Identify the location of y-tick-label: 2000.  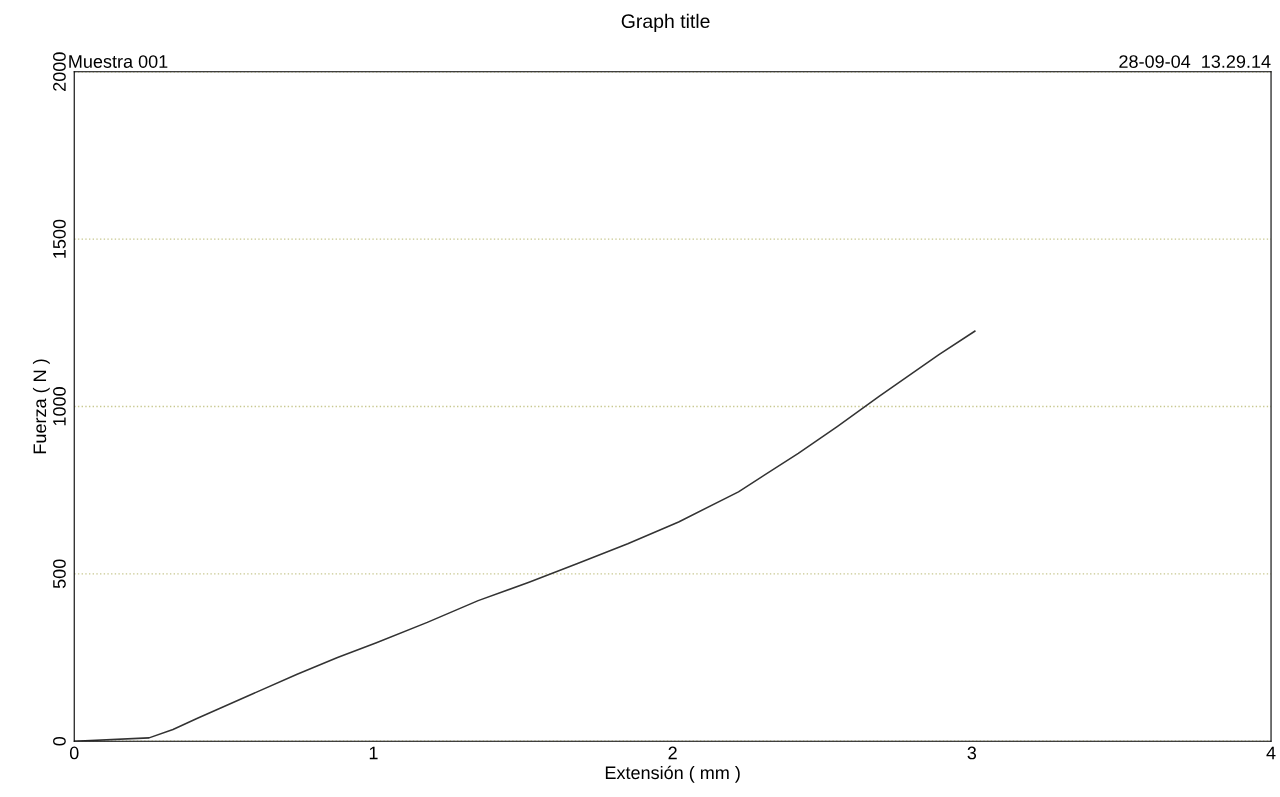
(59, 71).